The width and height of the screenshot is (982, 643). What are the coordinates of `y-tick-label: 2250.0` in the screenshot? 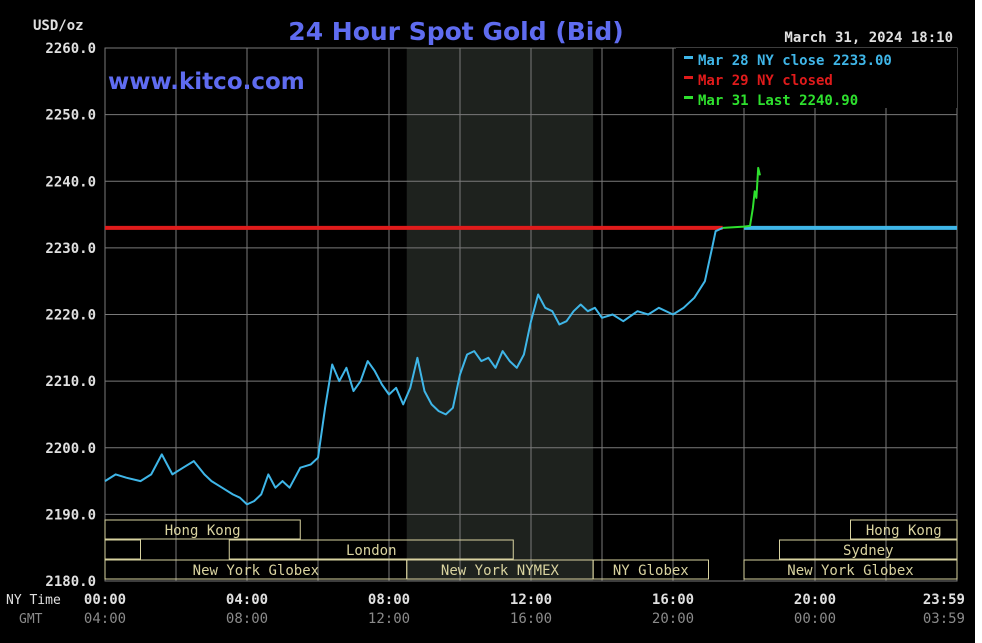 It's located at (70, 116).